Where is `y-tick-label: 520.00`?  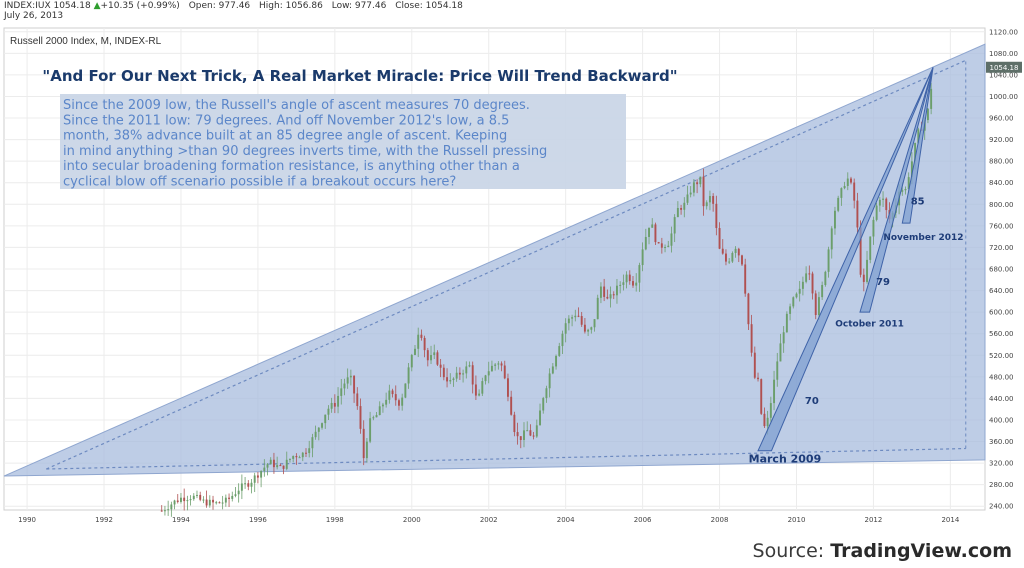
y-tick-label: 520.00 is located at coordinates (1001, 356).